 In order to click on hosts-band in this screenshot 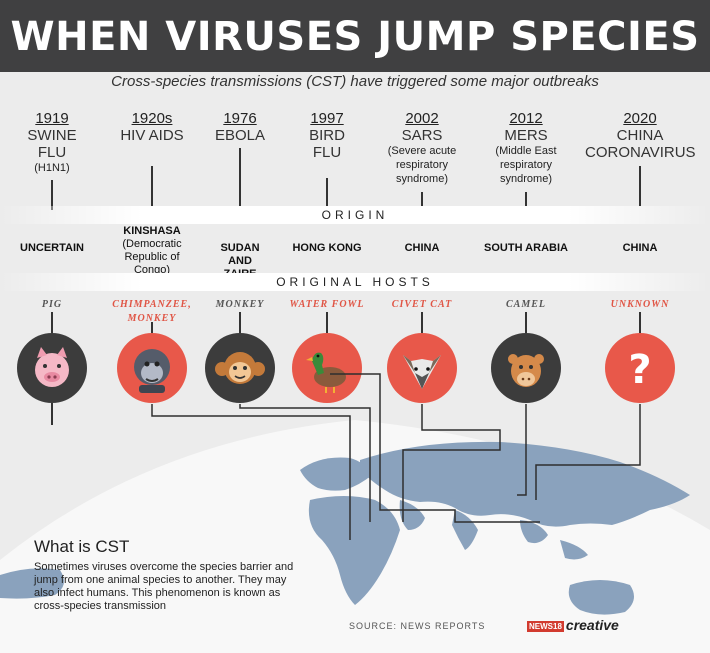, I will do `click(355, 282)`.